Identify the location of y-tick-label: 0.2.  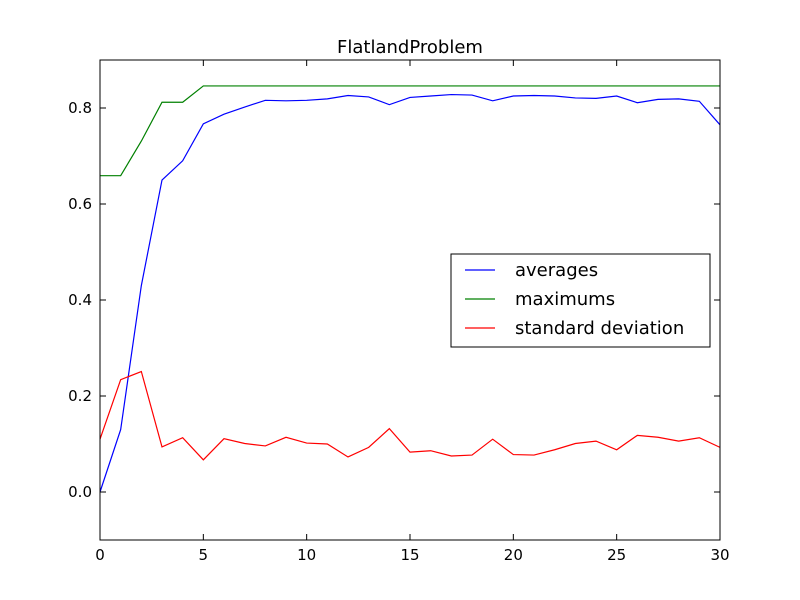
(80, 396).